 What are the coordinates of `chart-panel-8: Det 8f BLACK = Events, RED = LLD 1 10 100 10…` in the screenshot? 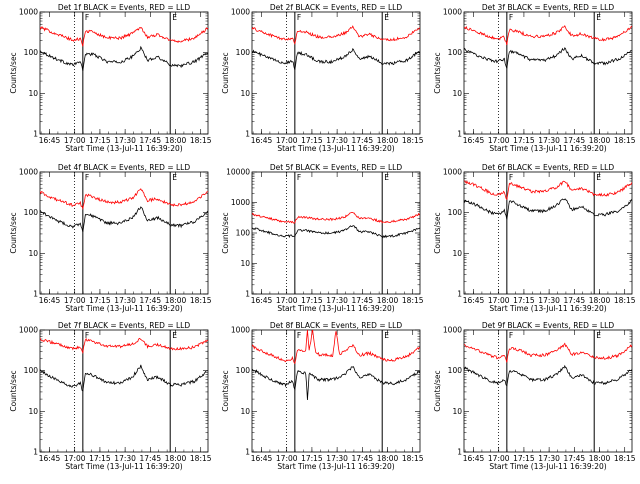 It's located at (322, 396).